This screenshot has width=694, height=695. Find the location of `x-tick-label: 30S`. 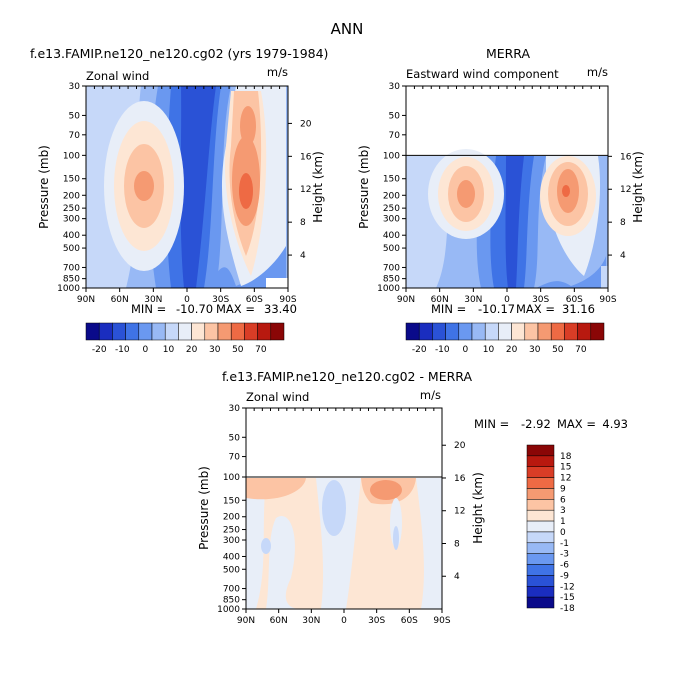

x-tick-label: 30S is located at coordinates (220, 300).